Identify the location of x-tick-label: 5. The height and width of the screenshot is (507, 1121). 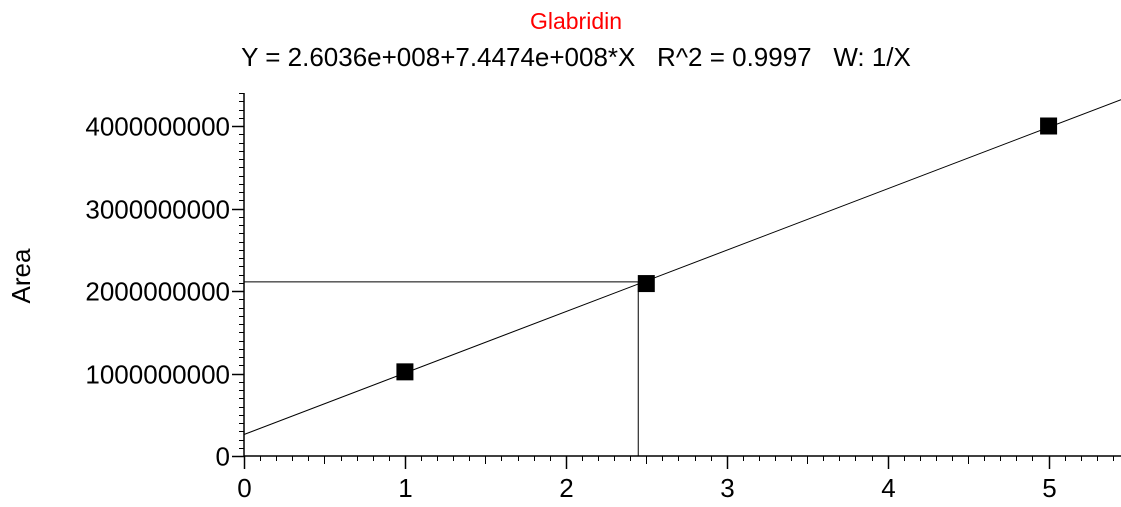
(1049, 488).